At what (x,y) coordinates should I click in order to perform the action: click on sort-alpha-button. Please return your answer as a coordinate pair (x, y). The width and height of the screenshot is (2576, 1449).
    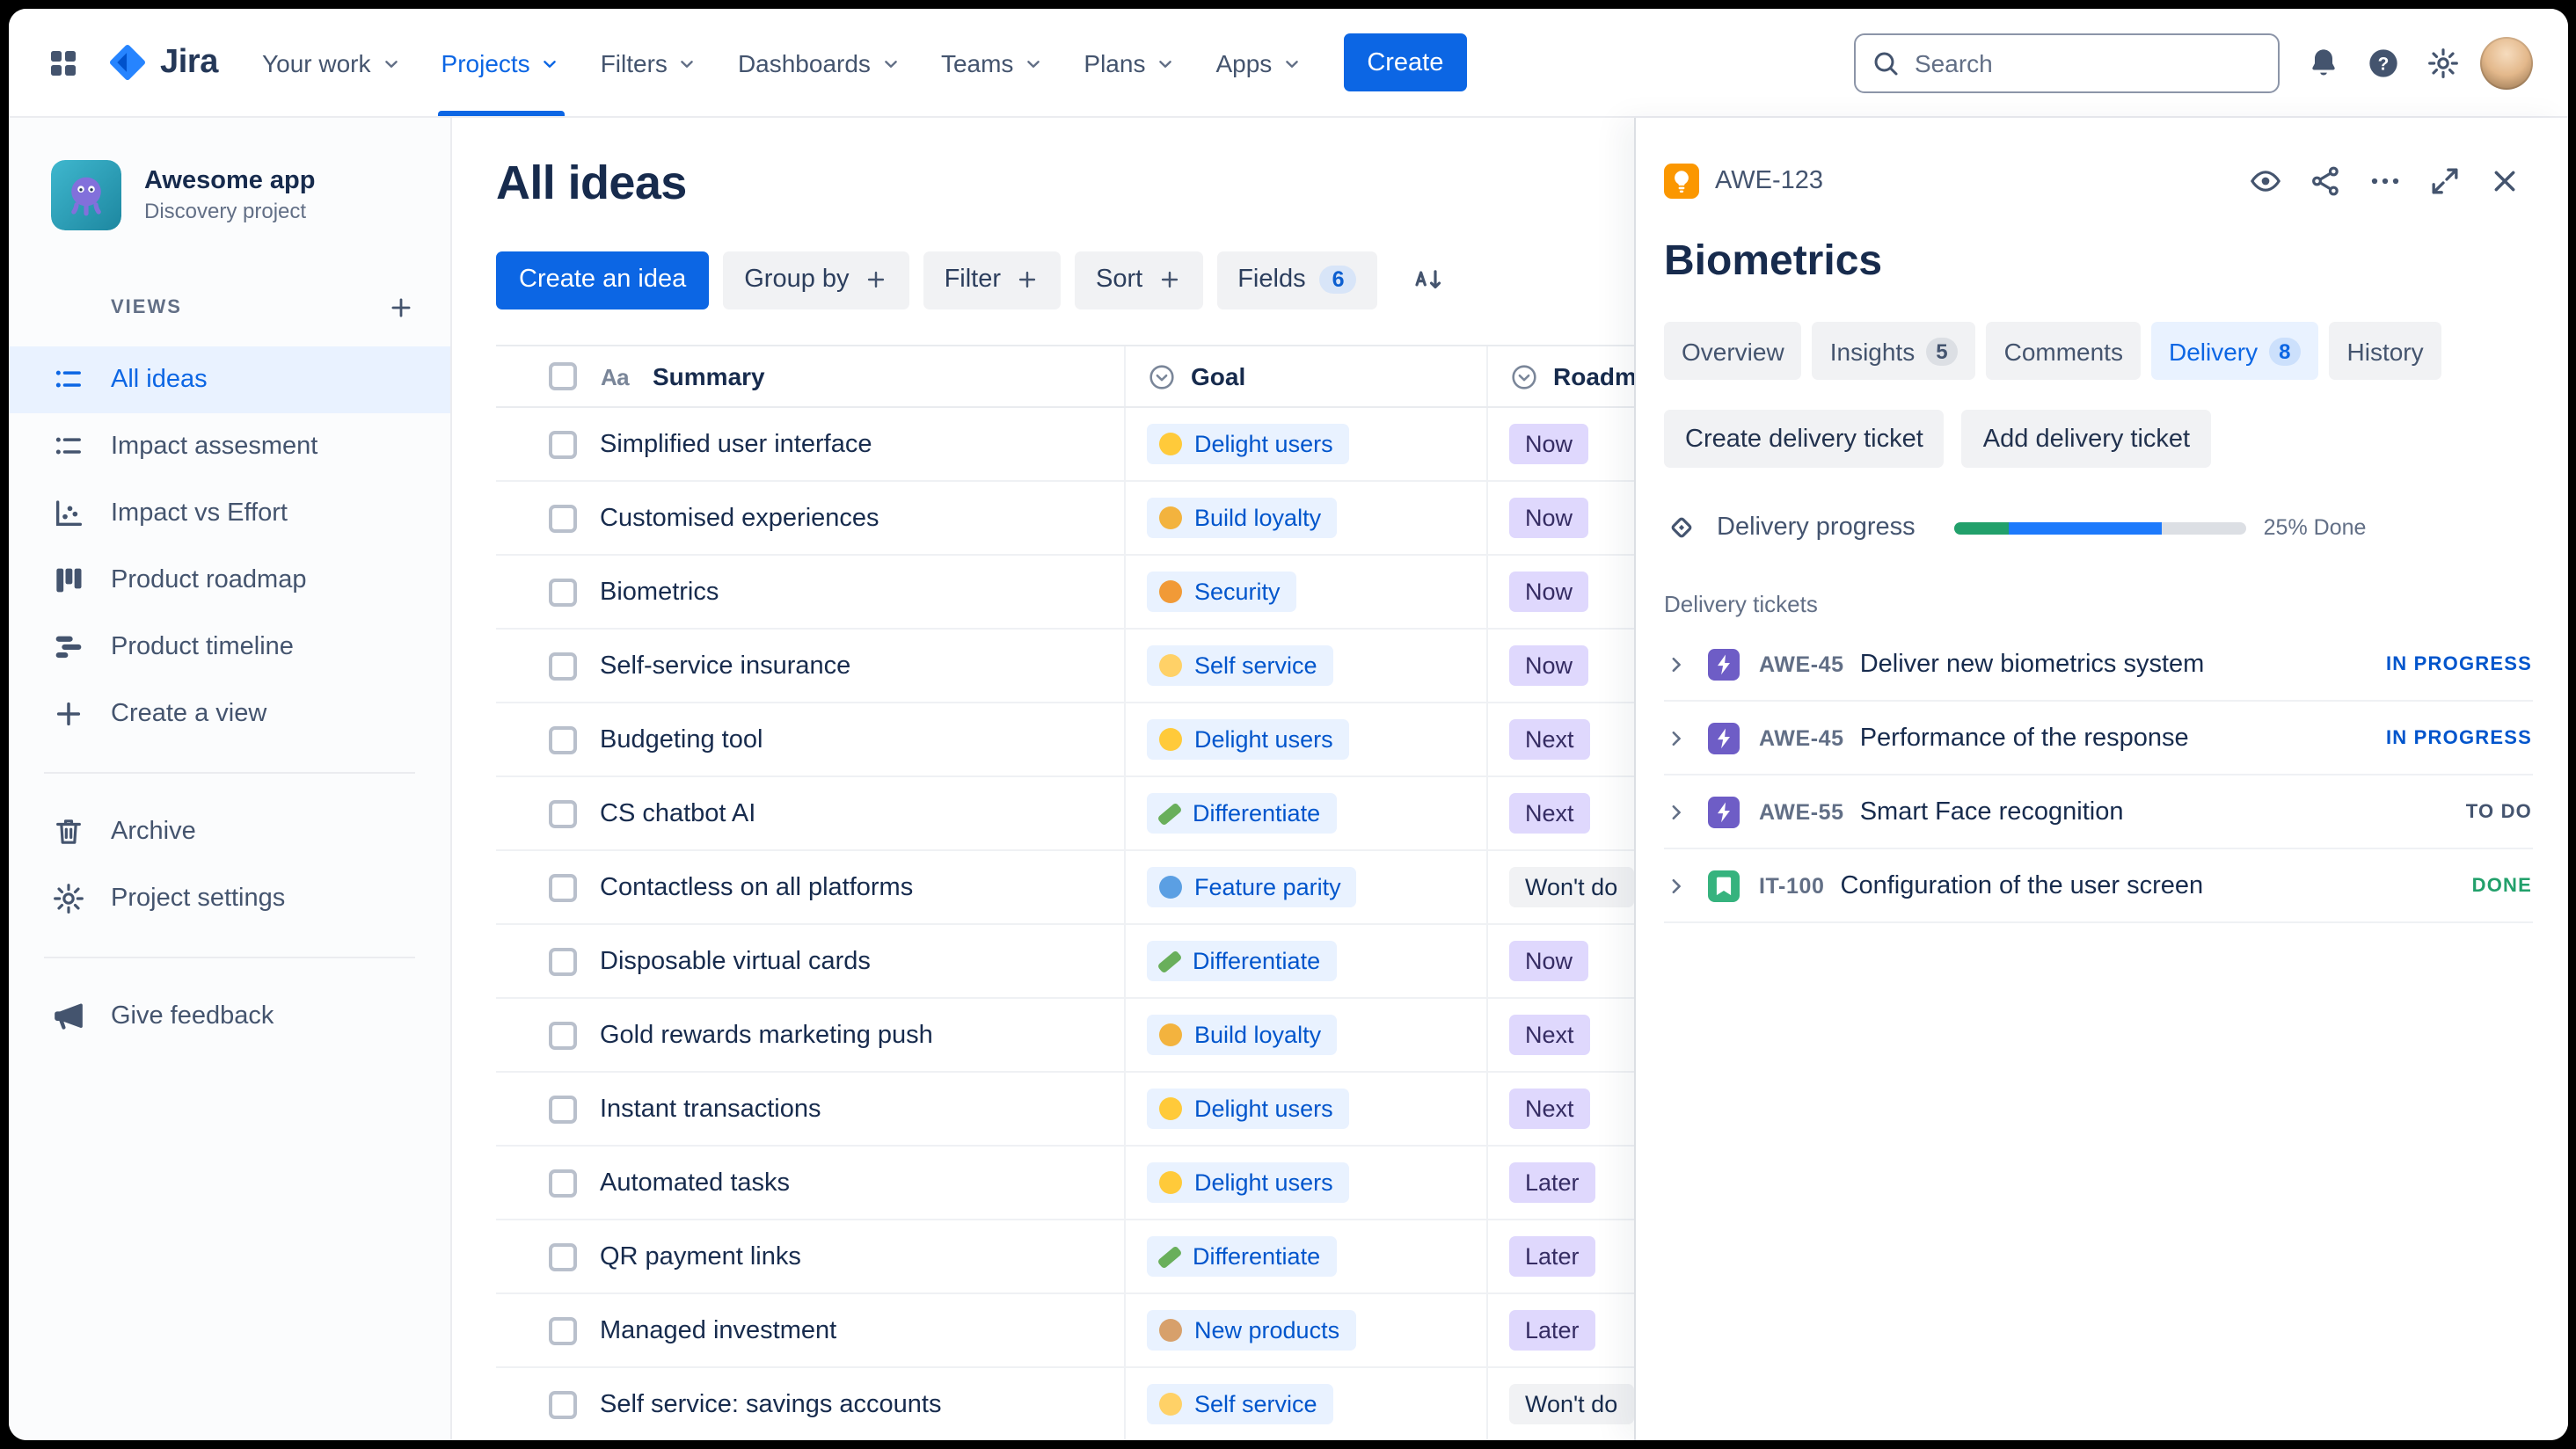
    Looking at the image, I should click on (1429, 279).